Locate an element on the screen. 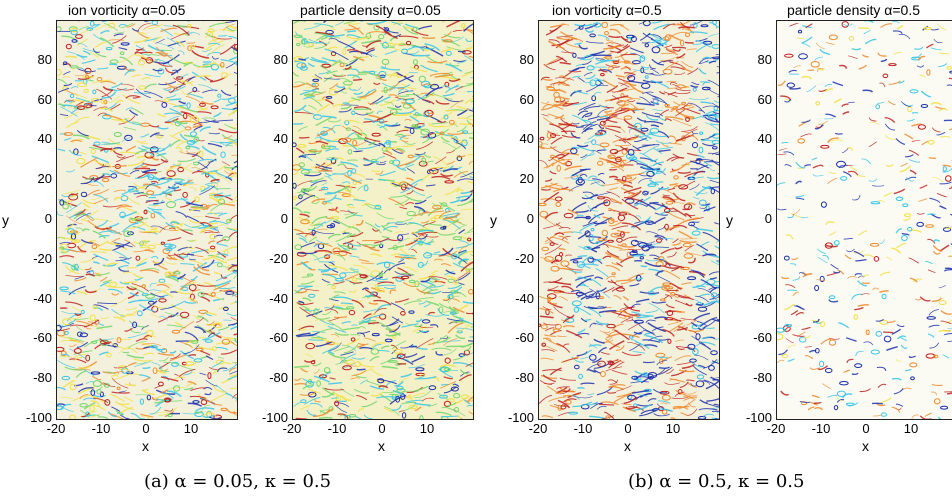 This screenshot has height=499, width=952. plot-title: ion vorticity α=0.5 is located at coordinates (607, 10).